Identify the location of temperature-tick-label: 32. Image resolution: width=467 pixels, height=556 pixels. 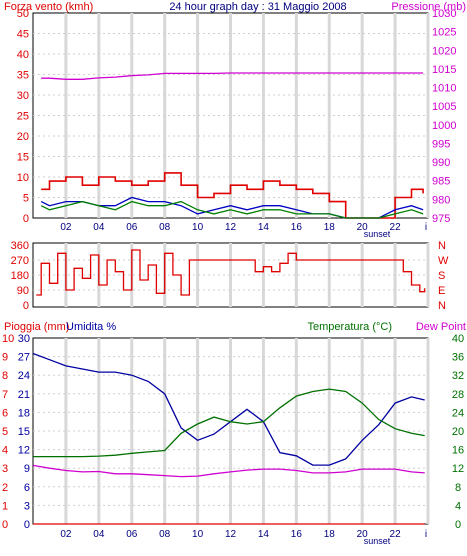
(458, 376).